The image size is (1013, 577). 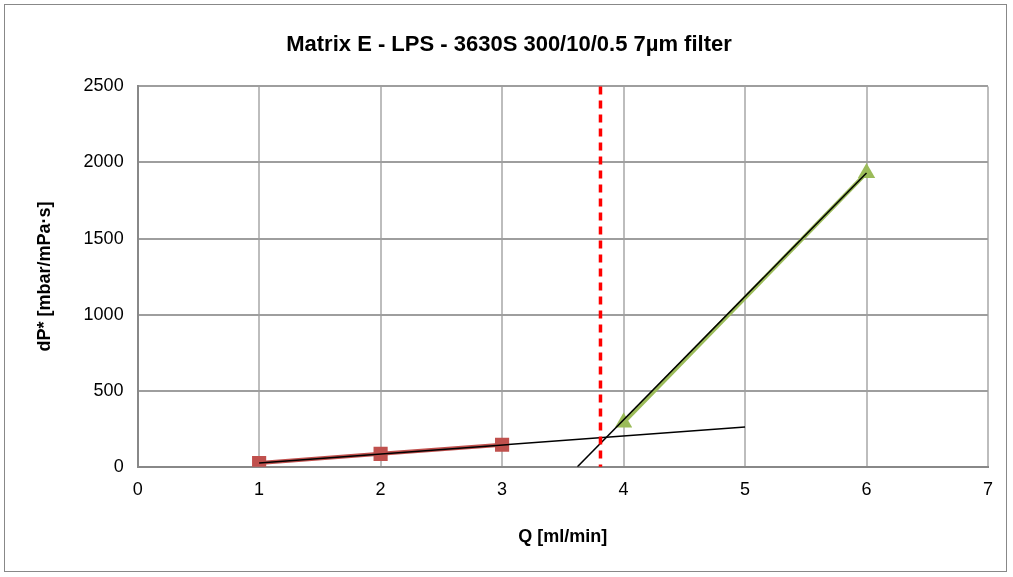 What do you see at coordinates (103, 237) in the screenshot?
I see `y-tick-label: 1500` at bounding box center [103, 237].